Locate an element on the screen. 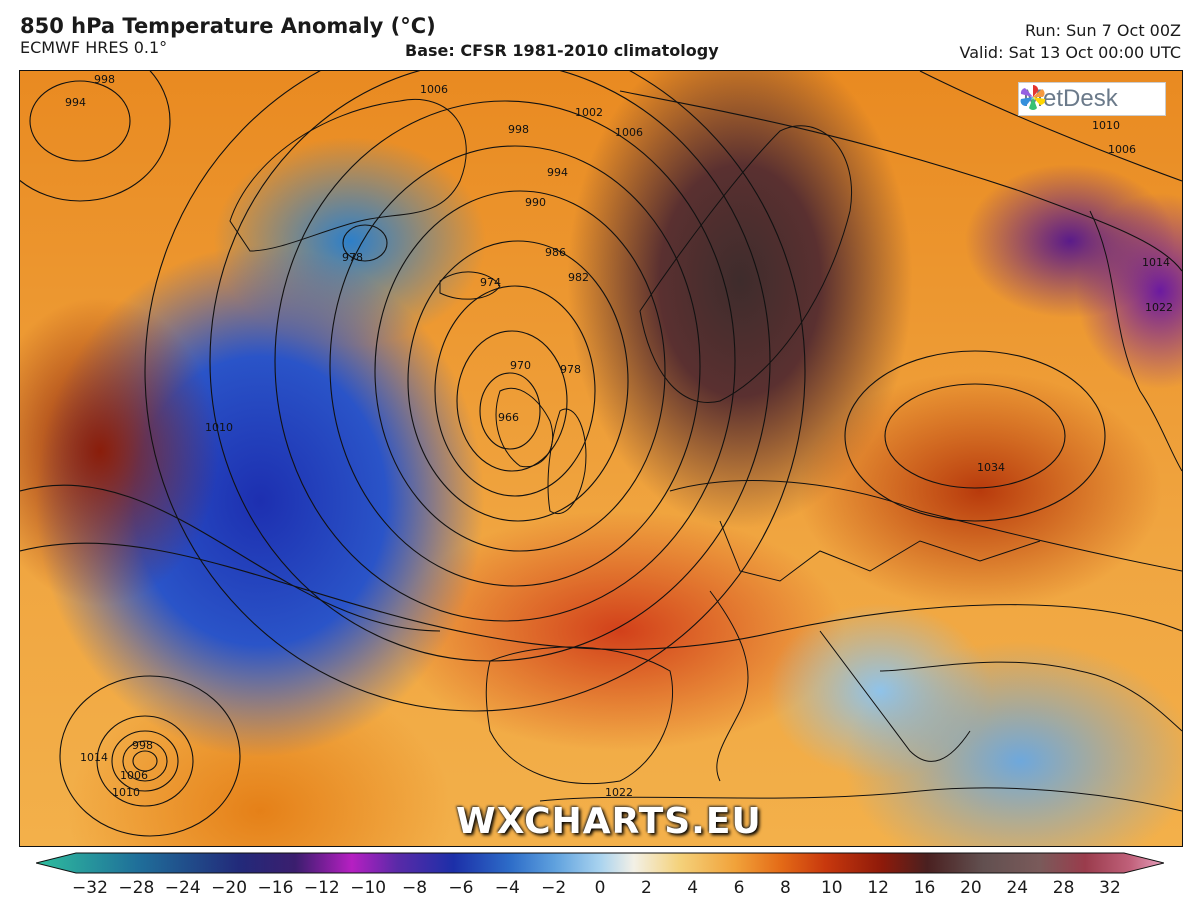 The height and width of the screenshot is (919, 1200). colorbar-tick-label: 0 is located at coordinates (600, 888).